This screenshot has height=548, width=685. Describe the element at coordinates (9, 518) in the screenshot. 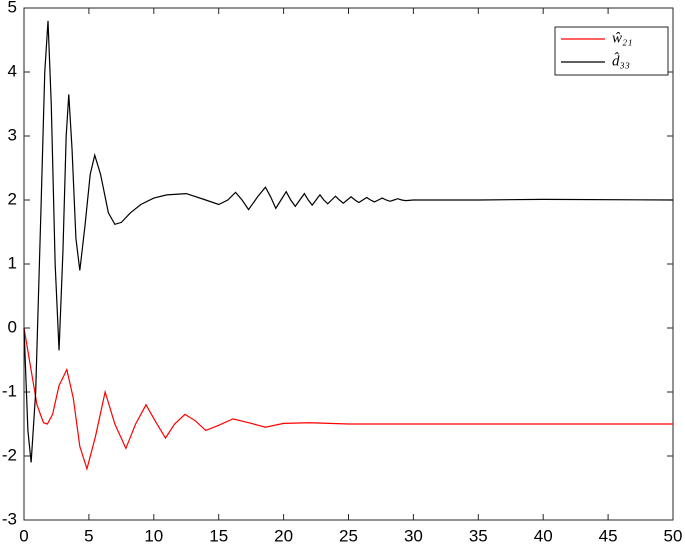

I see `y-tick-label: -3` at that location.